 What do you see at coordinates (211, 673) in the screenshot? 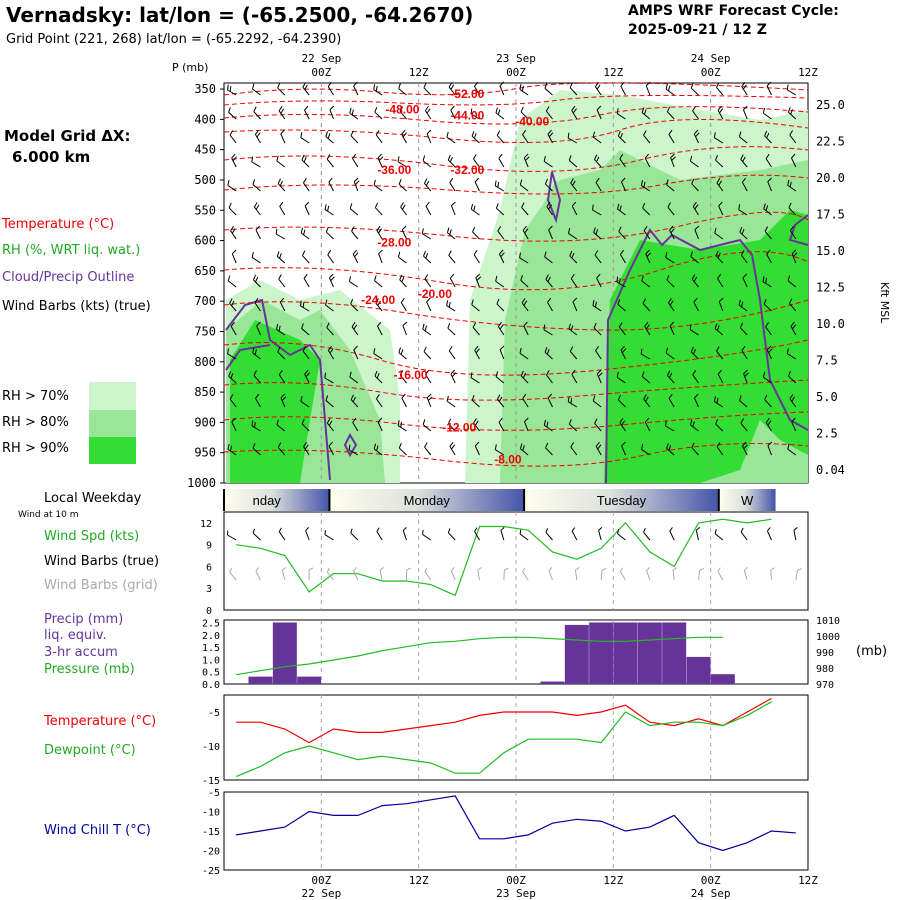
I see `precip-tick-label: 0.5` at bounding box center [211, 673].